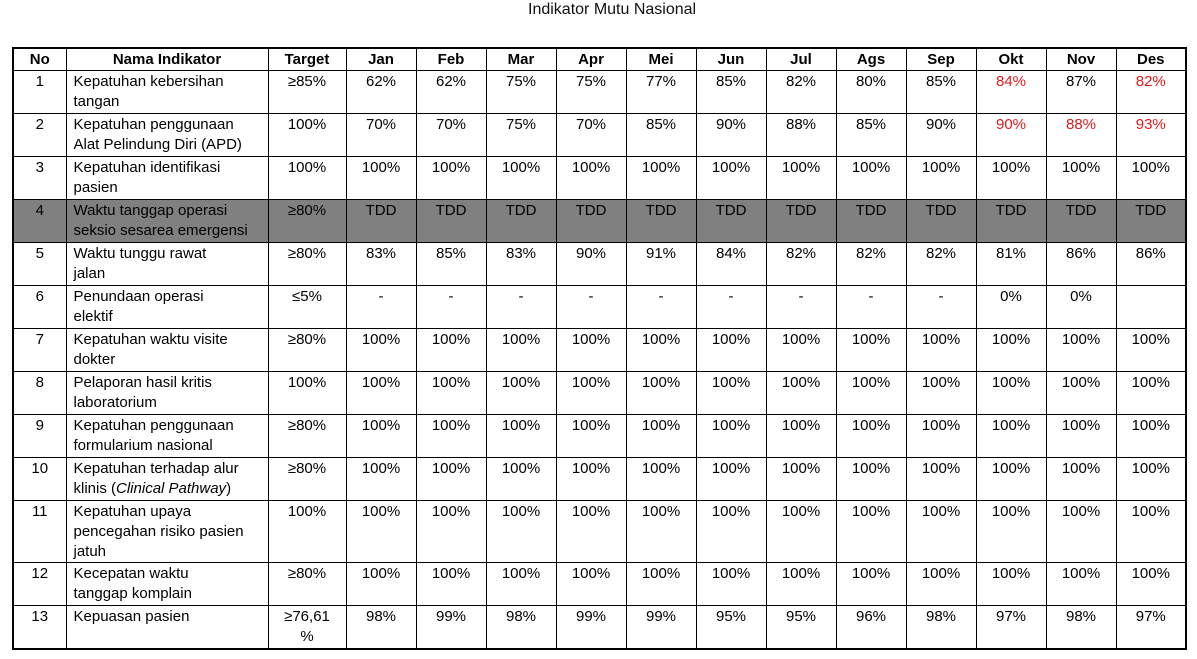 The height and width of the screenshot is (659, 1197). I want to click on month-value-cell: 0%, so click(1011, 307).